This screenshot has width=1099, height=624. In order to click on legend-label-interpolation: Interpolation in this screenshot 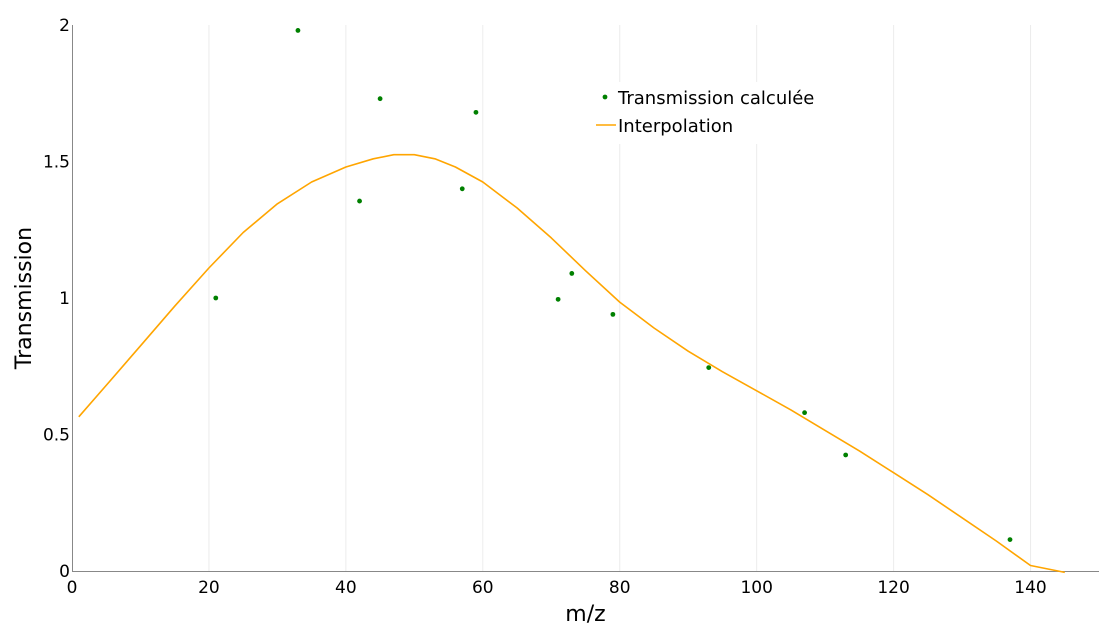, I will do `click(675, 126)`.